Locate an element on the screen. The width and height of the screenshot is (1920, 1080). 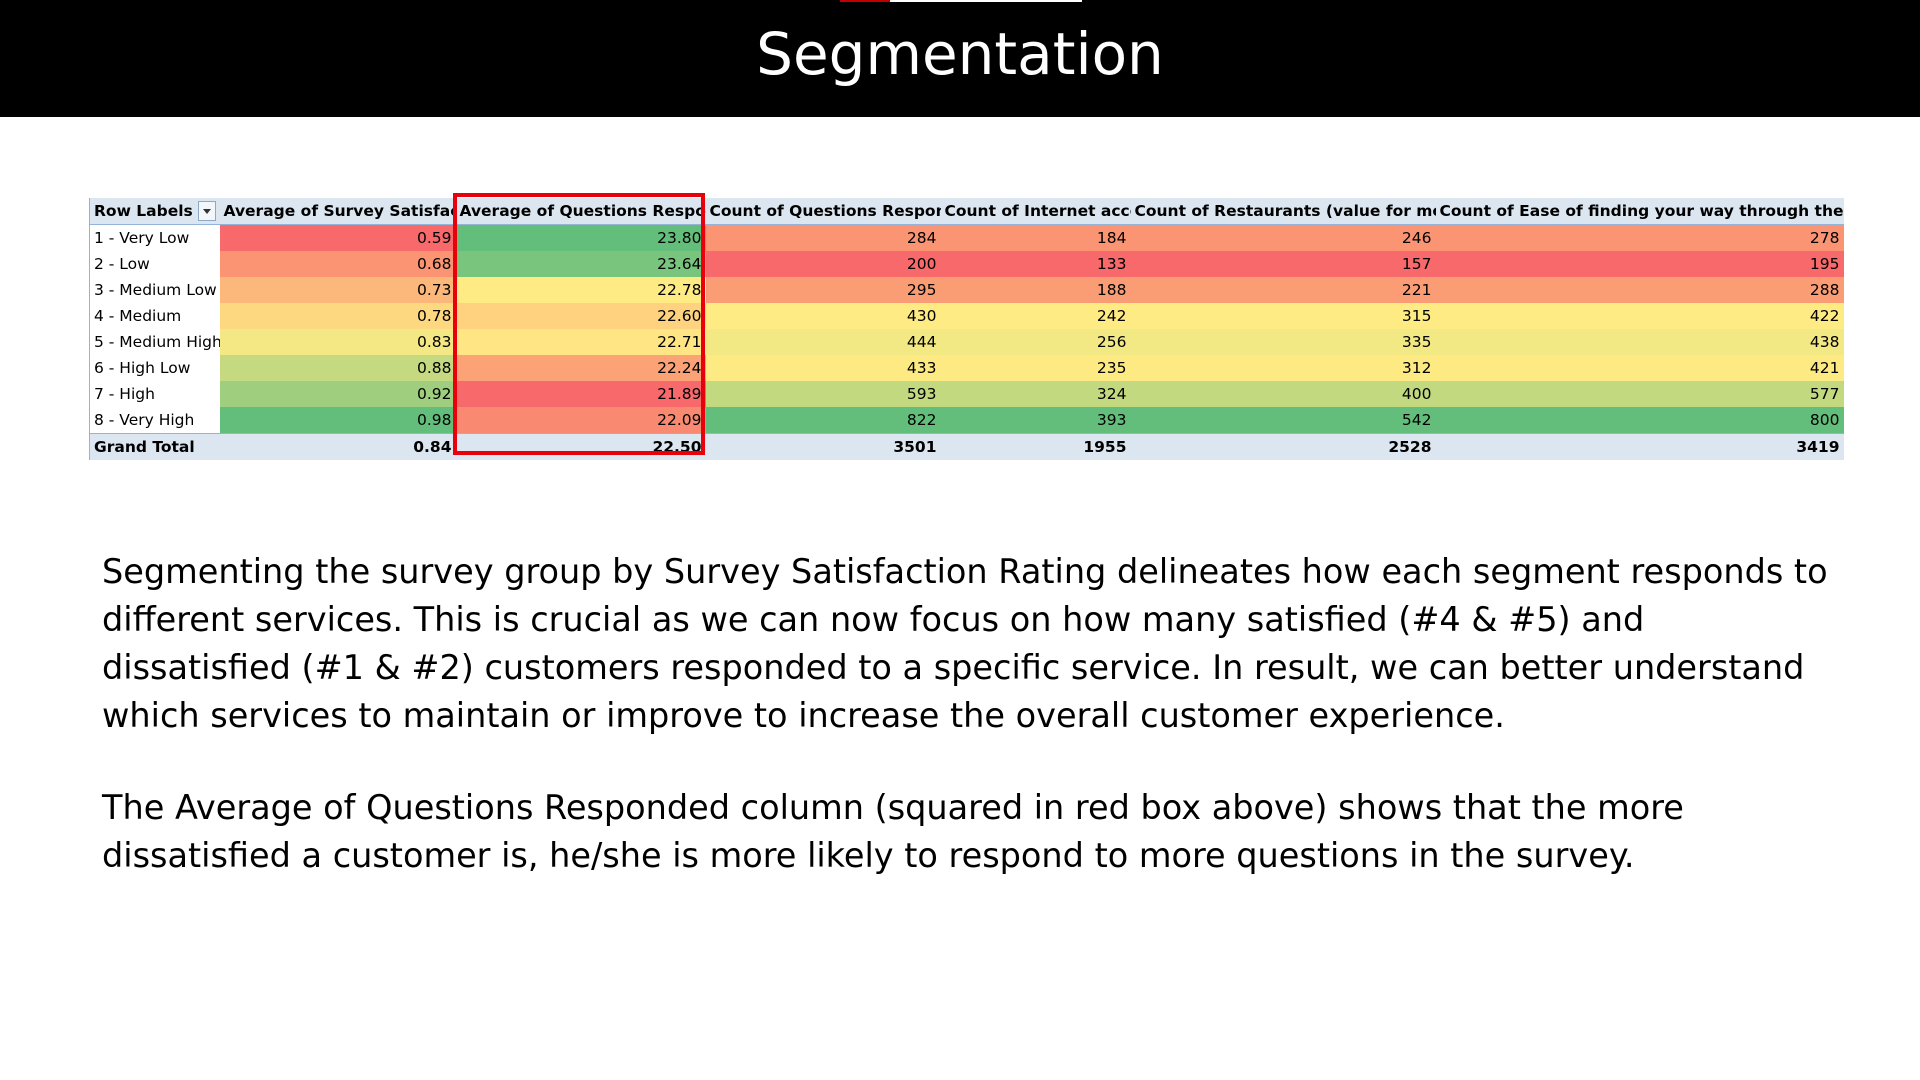
header-count-restaurants: Count of Restaurants (value for money) is located at coordinates (1283, 211).